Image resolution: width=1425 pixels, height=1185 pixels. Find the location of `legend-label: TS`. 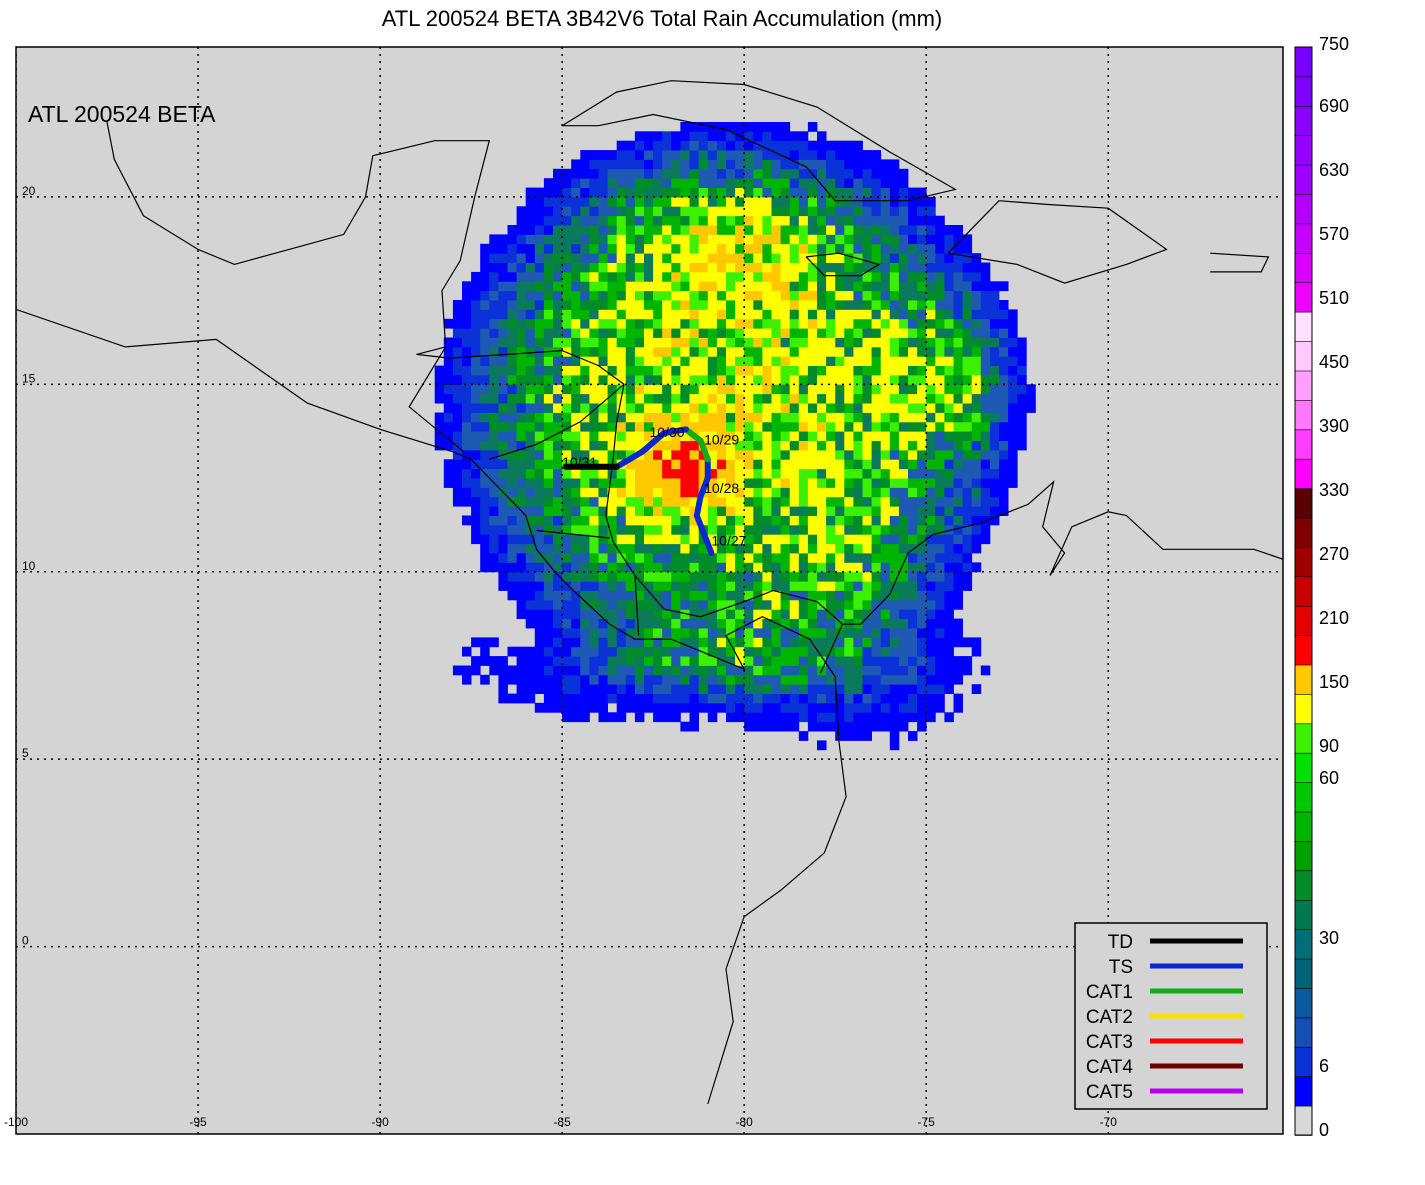

legend-label: TS is located at coordinates (1121, 967).